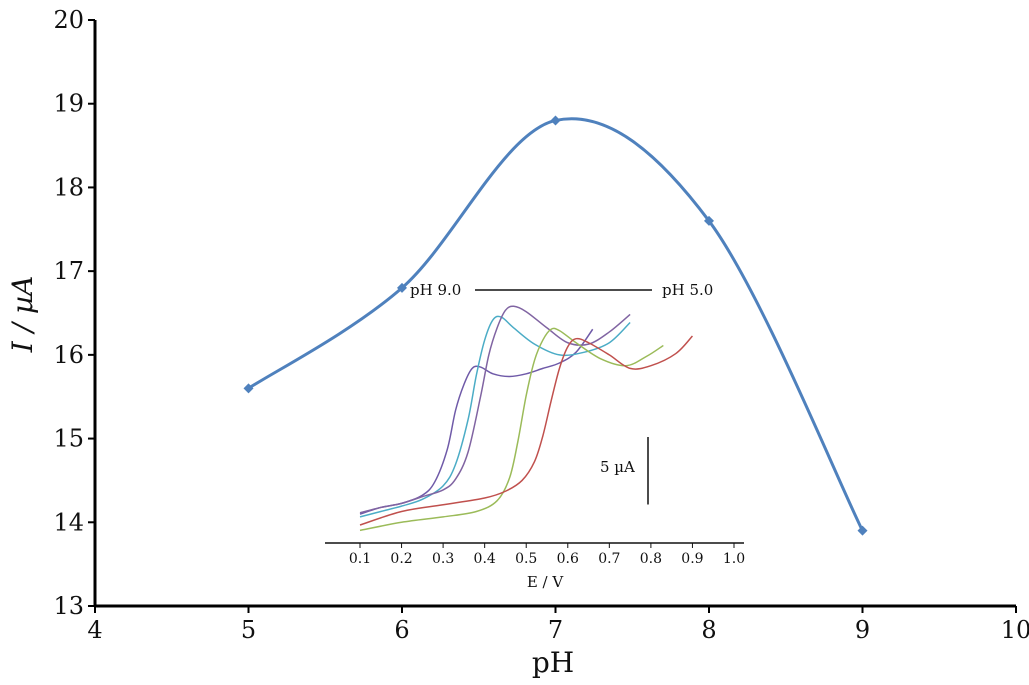 This screenshot has width=1029, height=685. I want to click on y-tick-label: 15, so click(68, 439).